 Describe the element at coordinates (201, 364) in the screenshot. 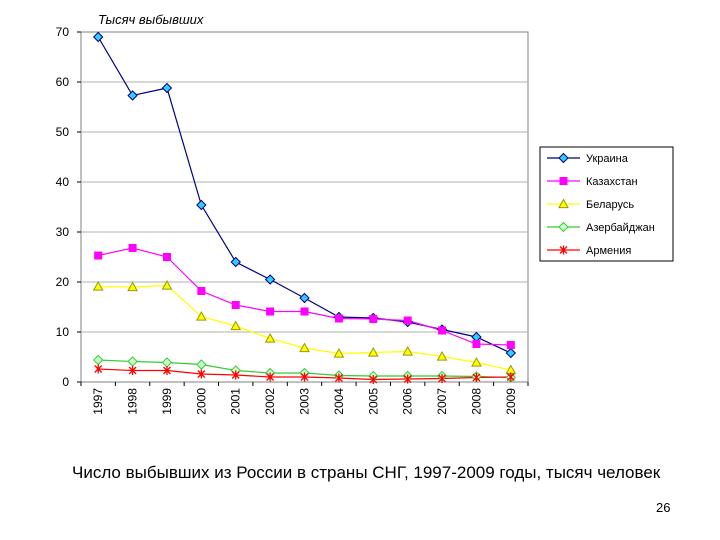

I see `series-4-point` at that location.